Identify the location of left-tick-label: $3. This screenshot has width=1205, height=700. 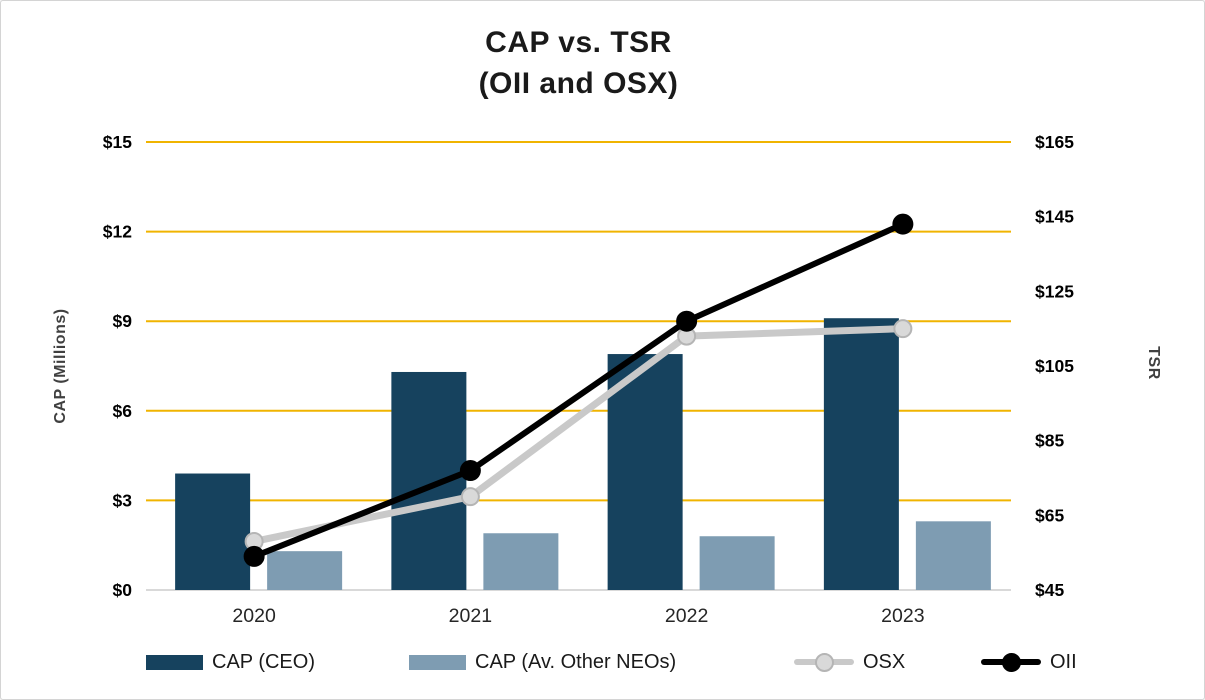
(123, 500).